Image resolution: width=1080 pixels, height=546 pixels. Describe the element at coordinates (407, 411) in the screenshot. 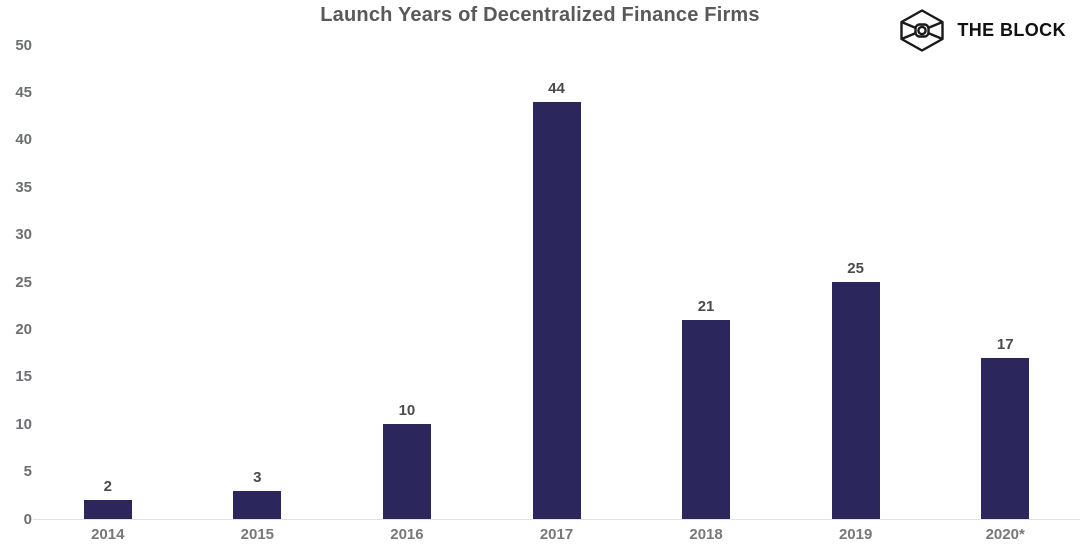

I see `value-label-2016: 10` at that location.